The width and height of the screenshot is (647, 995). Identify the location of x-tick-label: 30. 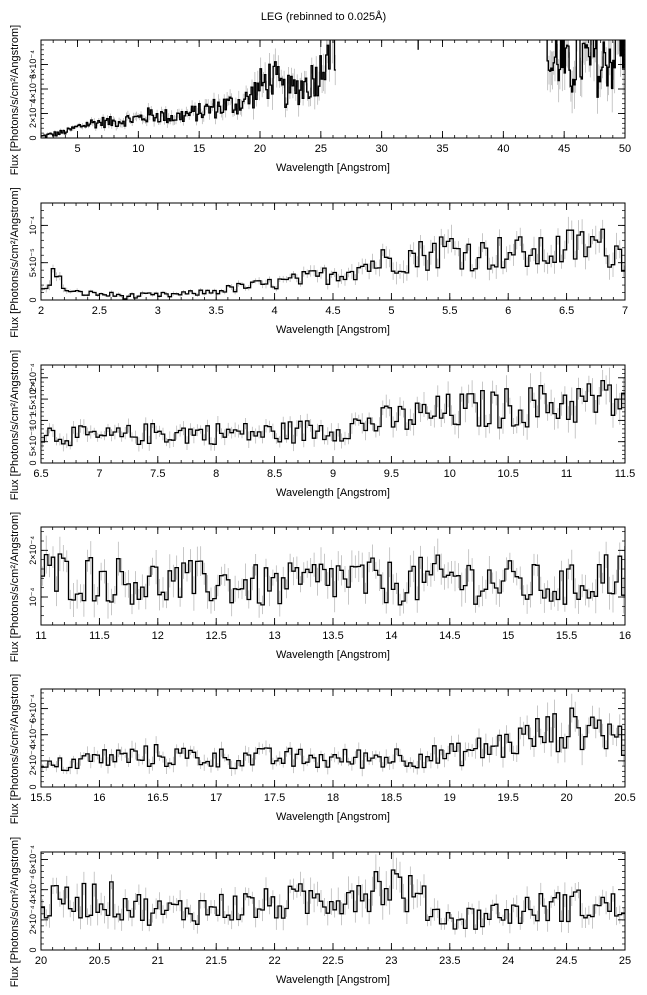
(382, 149).